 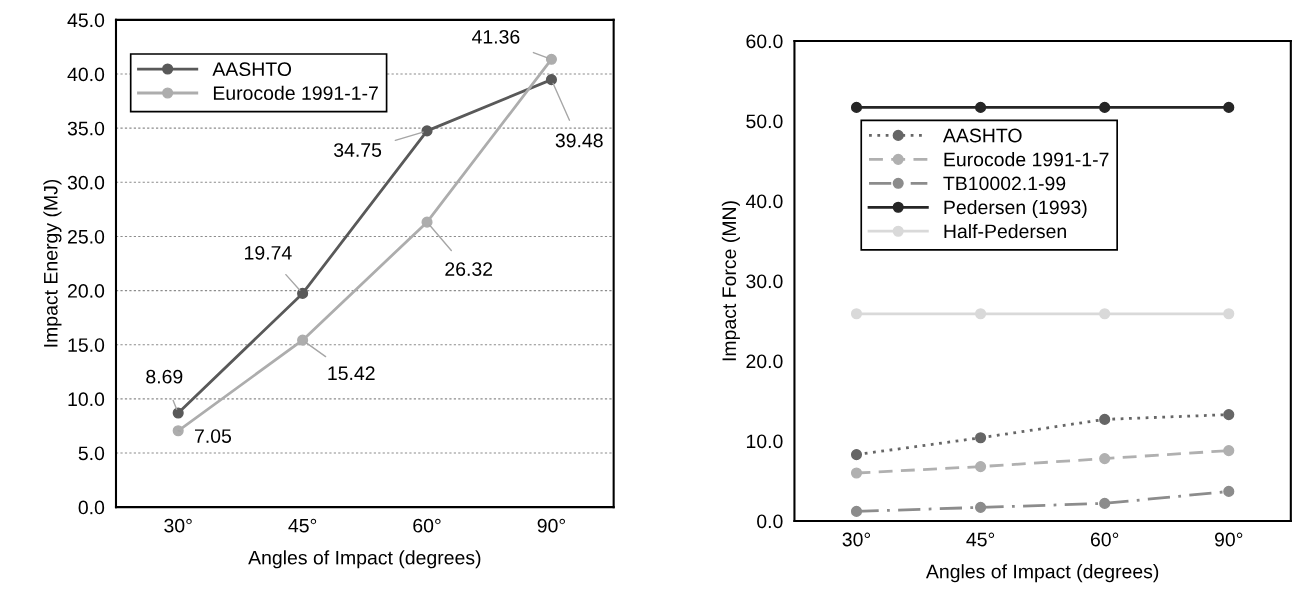 What do you see at coordinates (358, 150) in the screenshot?
I see `data-label: 34.75` at bounding box center [358, 150].